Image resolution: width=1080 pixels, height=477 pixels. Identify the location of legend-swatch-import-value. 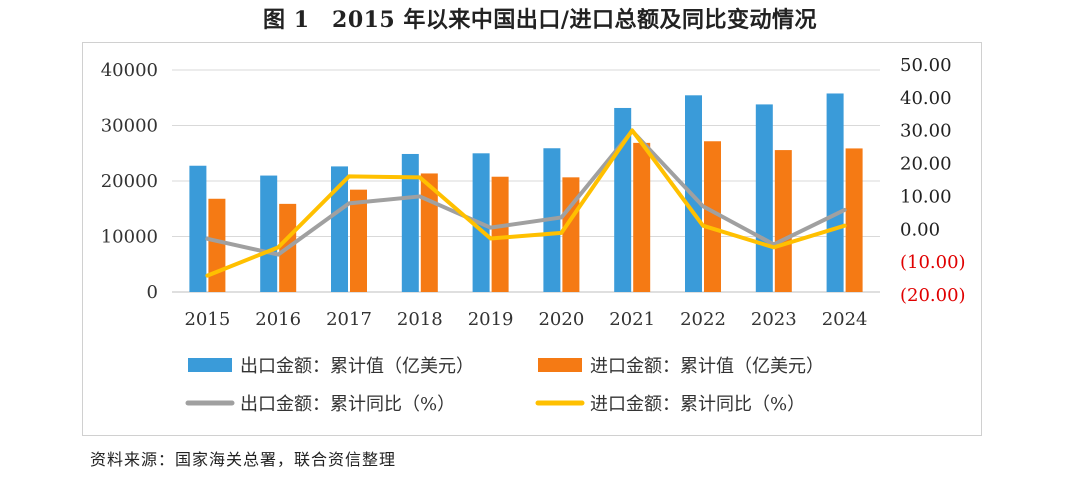
(560, 365).